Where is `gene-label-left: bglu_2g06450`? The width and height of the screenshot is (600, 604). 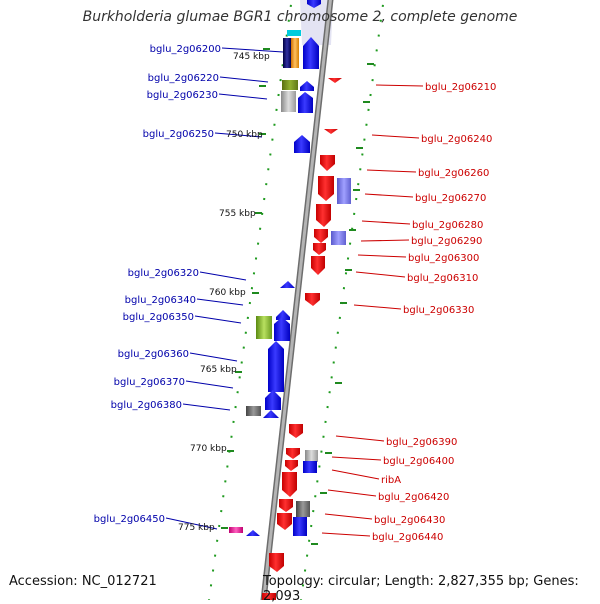
gene-label-left: bglu_2g06450 is located at coordinates (129, 519).